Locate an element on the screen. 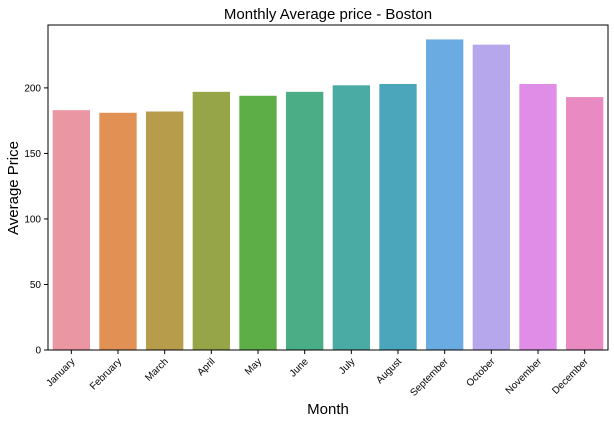 This screenshot has width=614, height=428. x-tick-label-march: March is located at coordinates (156, 369).